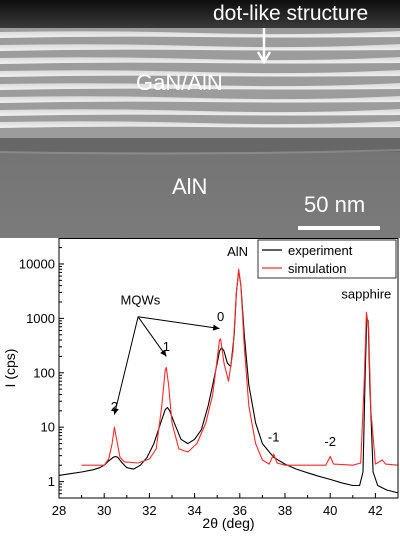 The image size is (400, 536). Describe the element at coordinates (141, 299) in the screenshot. I see `annotation-label: MQWs` at that location.